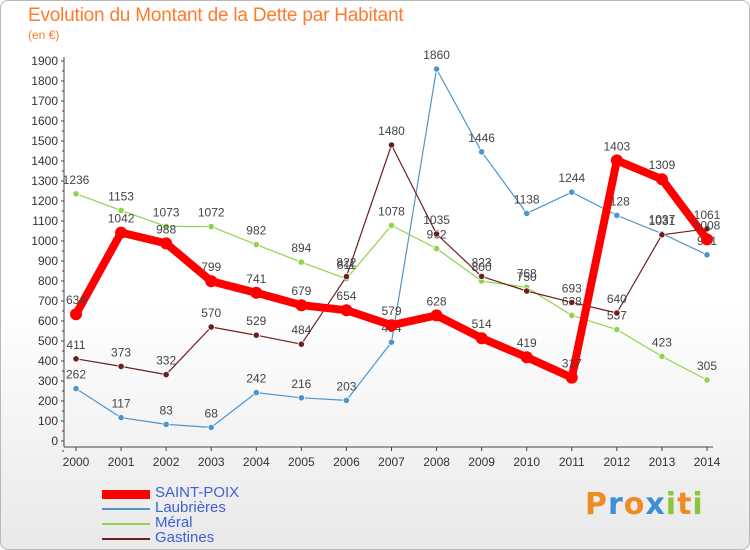 Image resolution: width=750 pixels, height=550 pixels. I want to click on x-tick-label: 2006, so click(346, 462).